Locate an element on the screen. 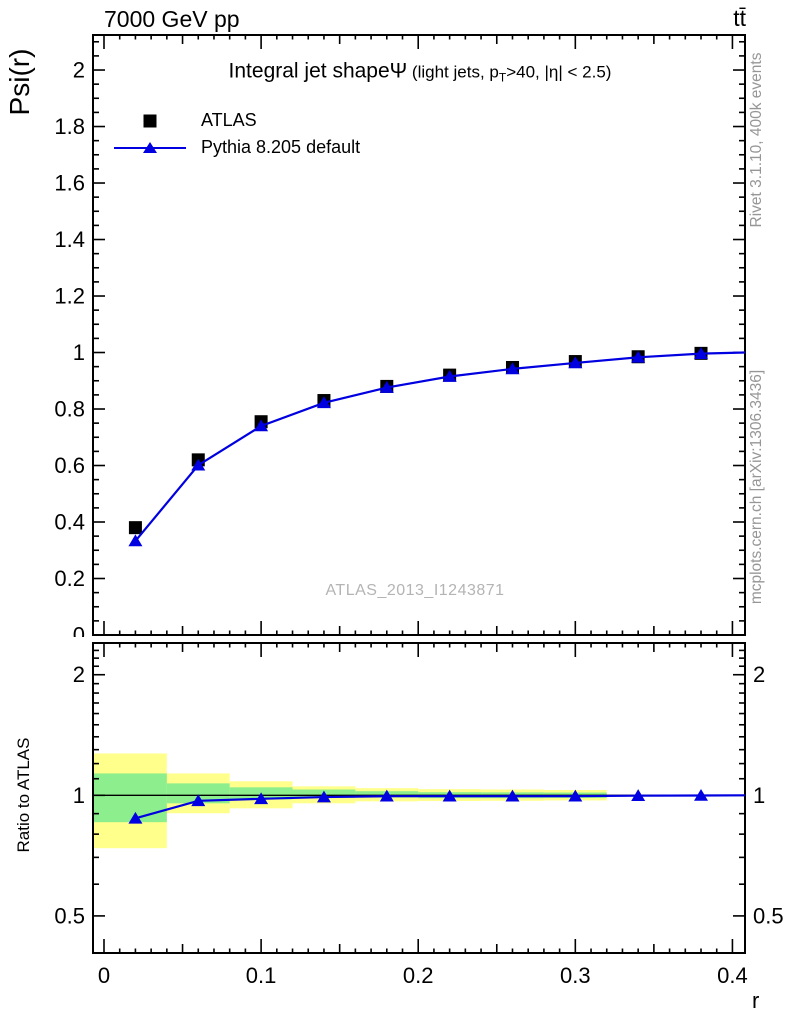  pythia-line is located at coordinates (440, 446).